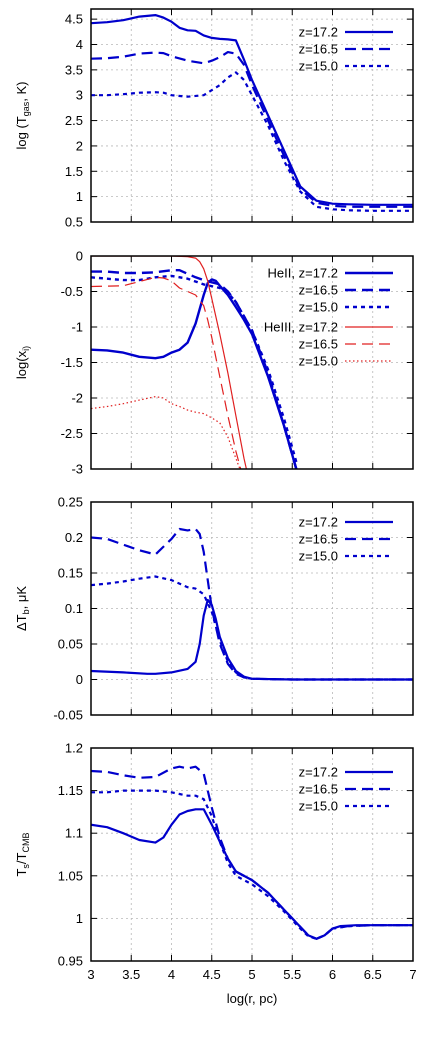 The height and width of the screenshot is (1037, 425). Describe the element at coordinates (171, 974) in the screenshot. I see `x-tick-label: 4` at that location.